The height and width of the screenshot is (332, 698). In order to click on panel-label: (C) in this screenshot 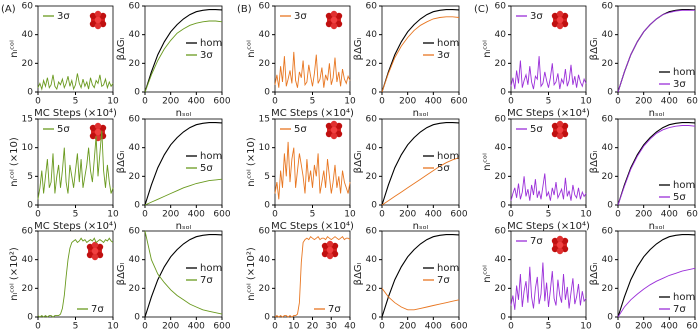, I will do `click(481, 9)`.